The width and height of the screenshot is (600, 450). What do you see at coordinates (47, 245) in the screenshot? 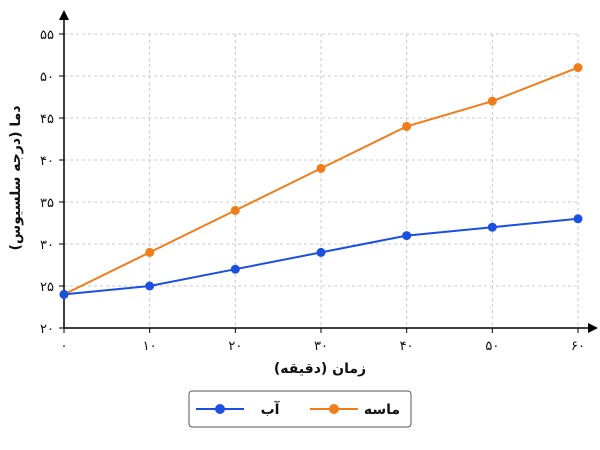
I see `y-tick-label: ۳۰` at bounding box center [47, 245].